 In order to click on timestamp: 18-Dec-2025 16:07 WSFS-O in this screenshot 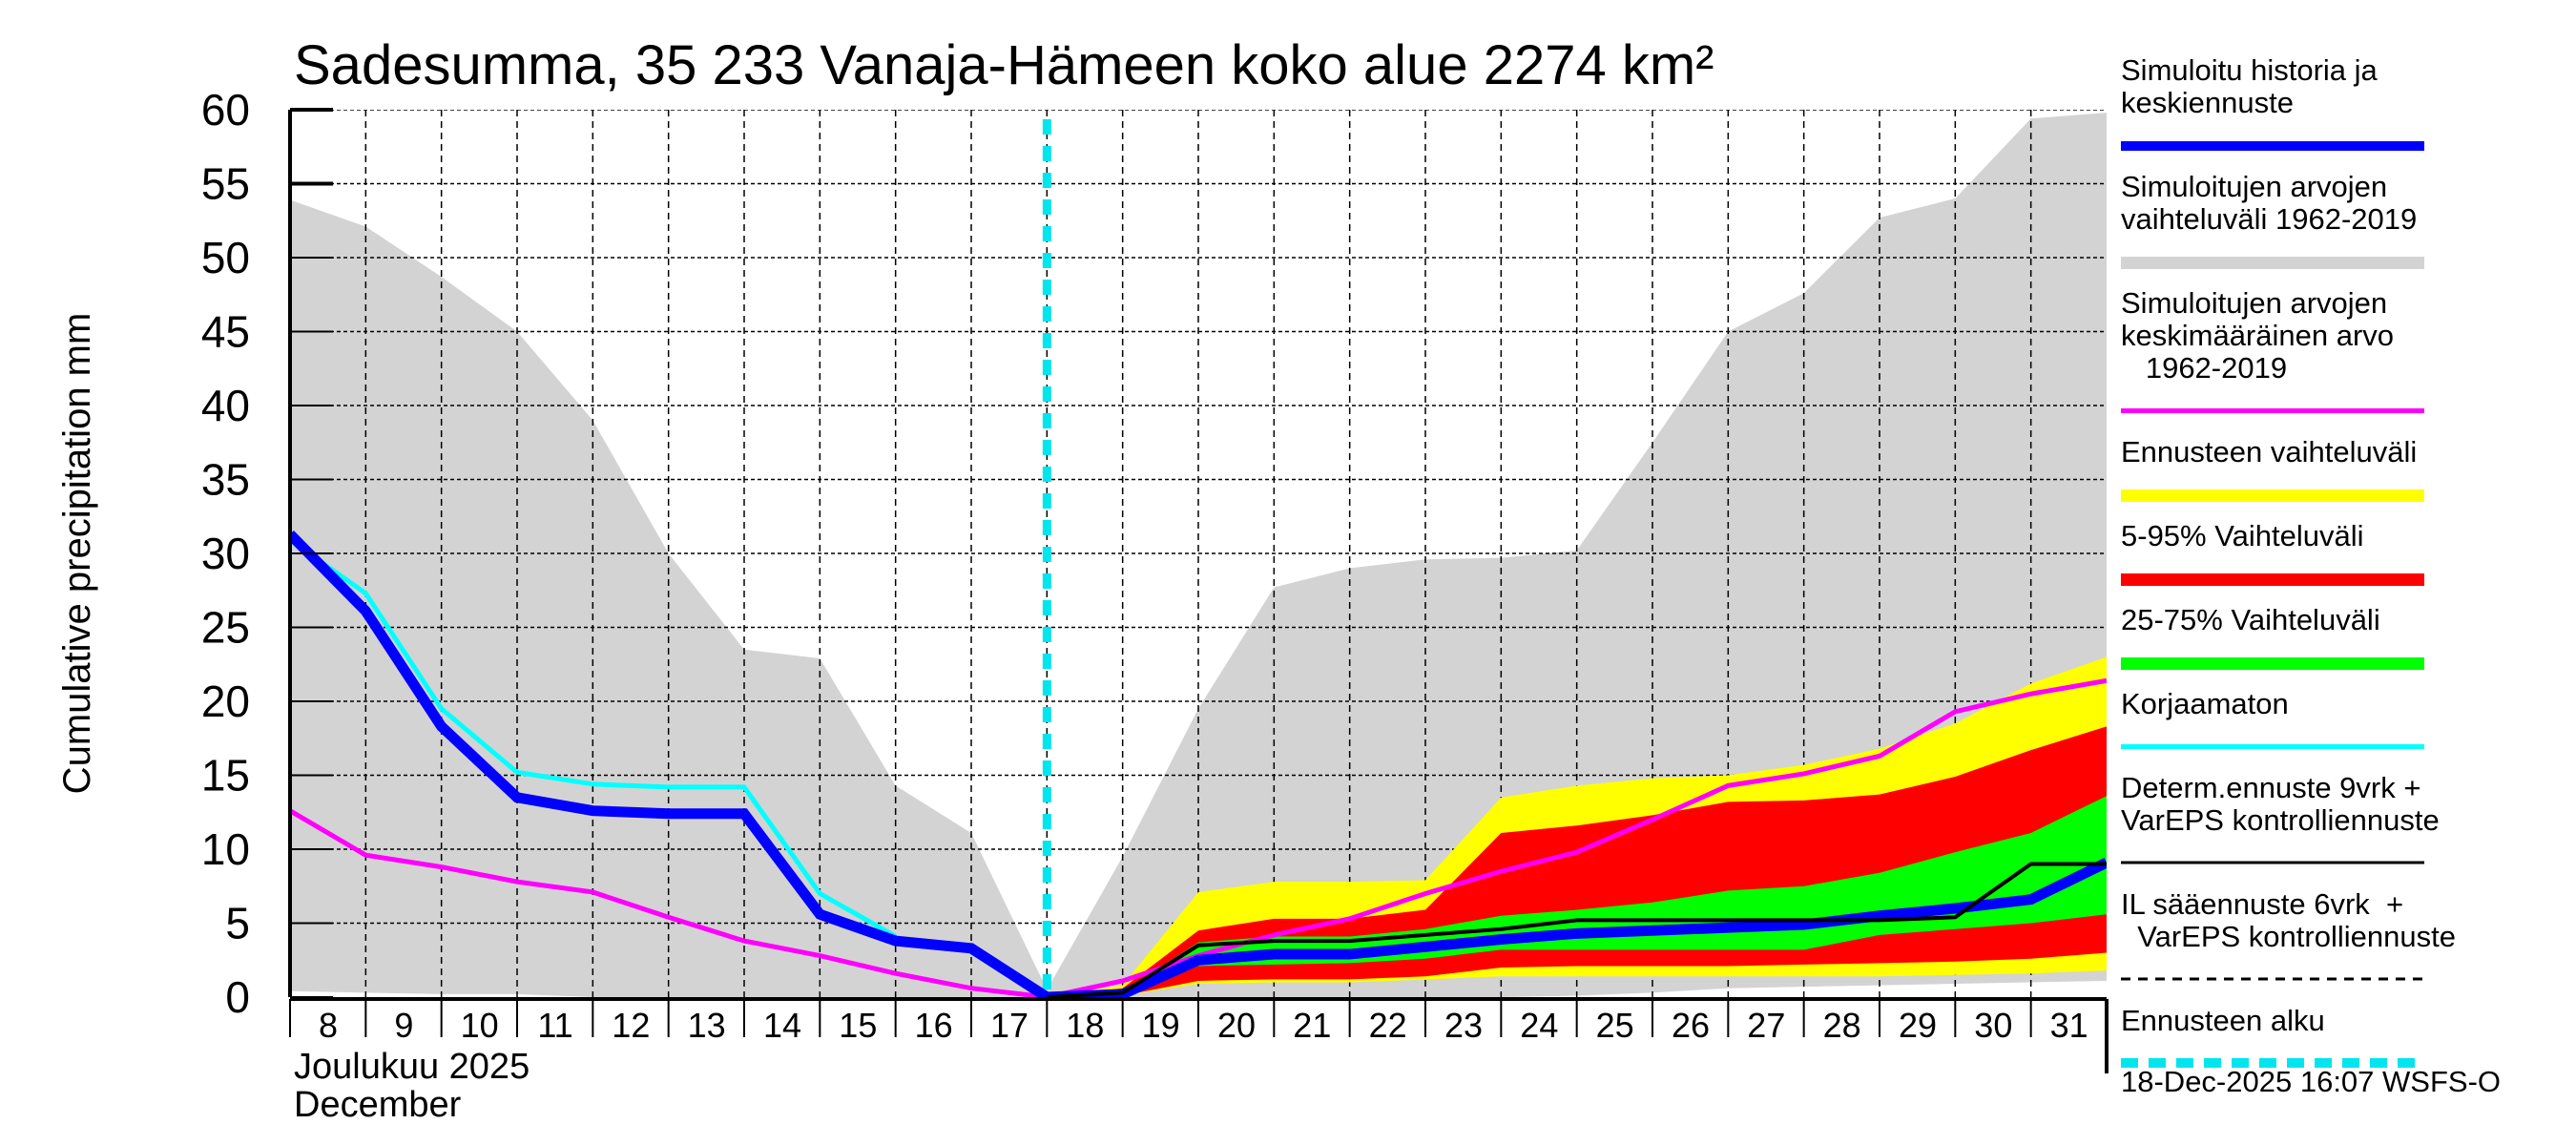, I will do `click(2311, 1081)`.